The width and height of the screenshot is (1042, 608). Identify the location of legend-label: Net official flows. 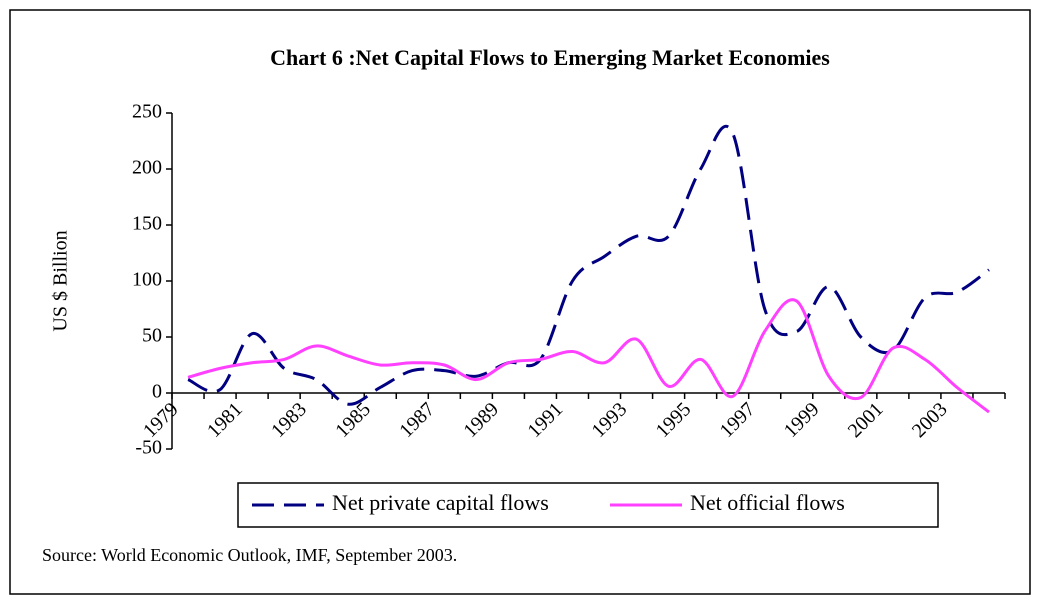
(767, 502).